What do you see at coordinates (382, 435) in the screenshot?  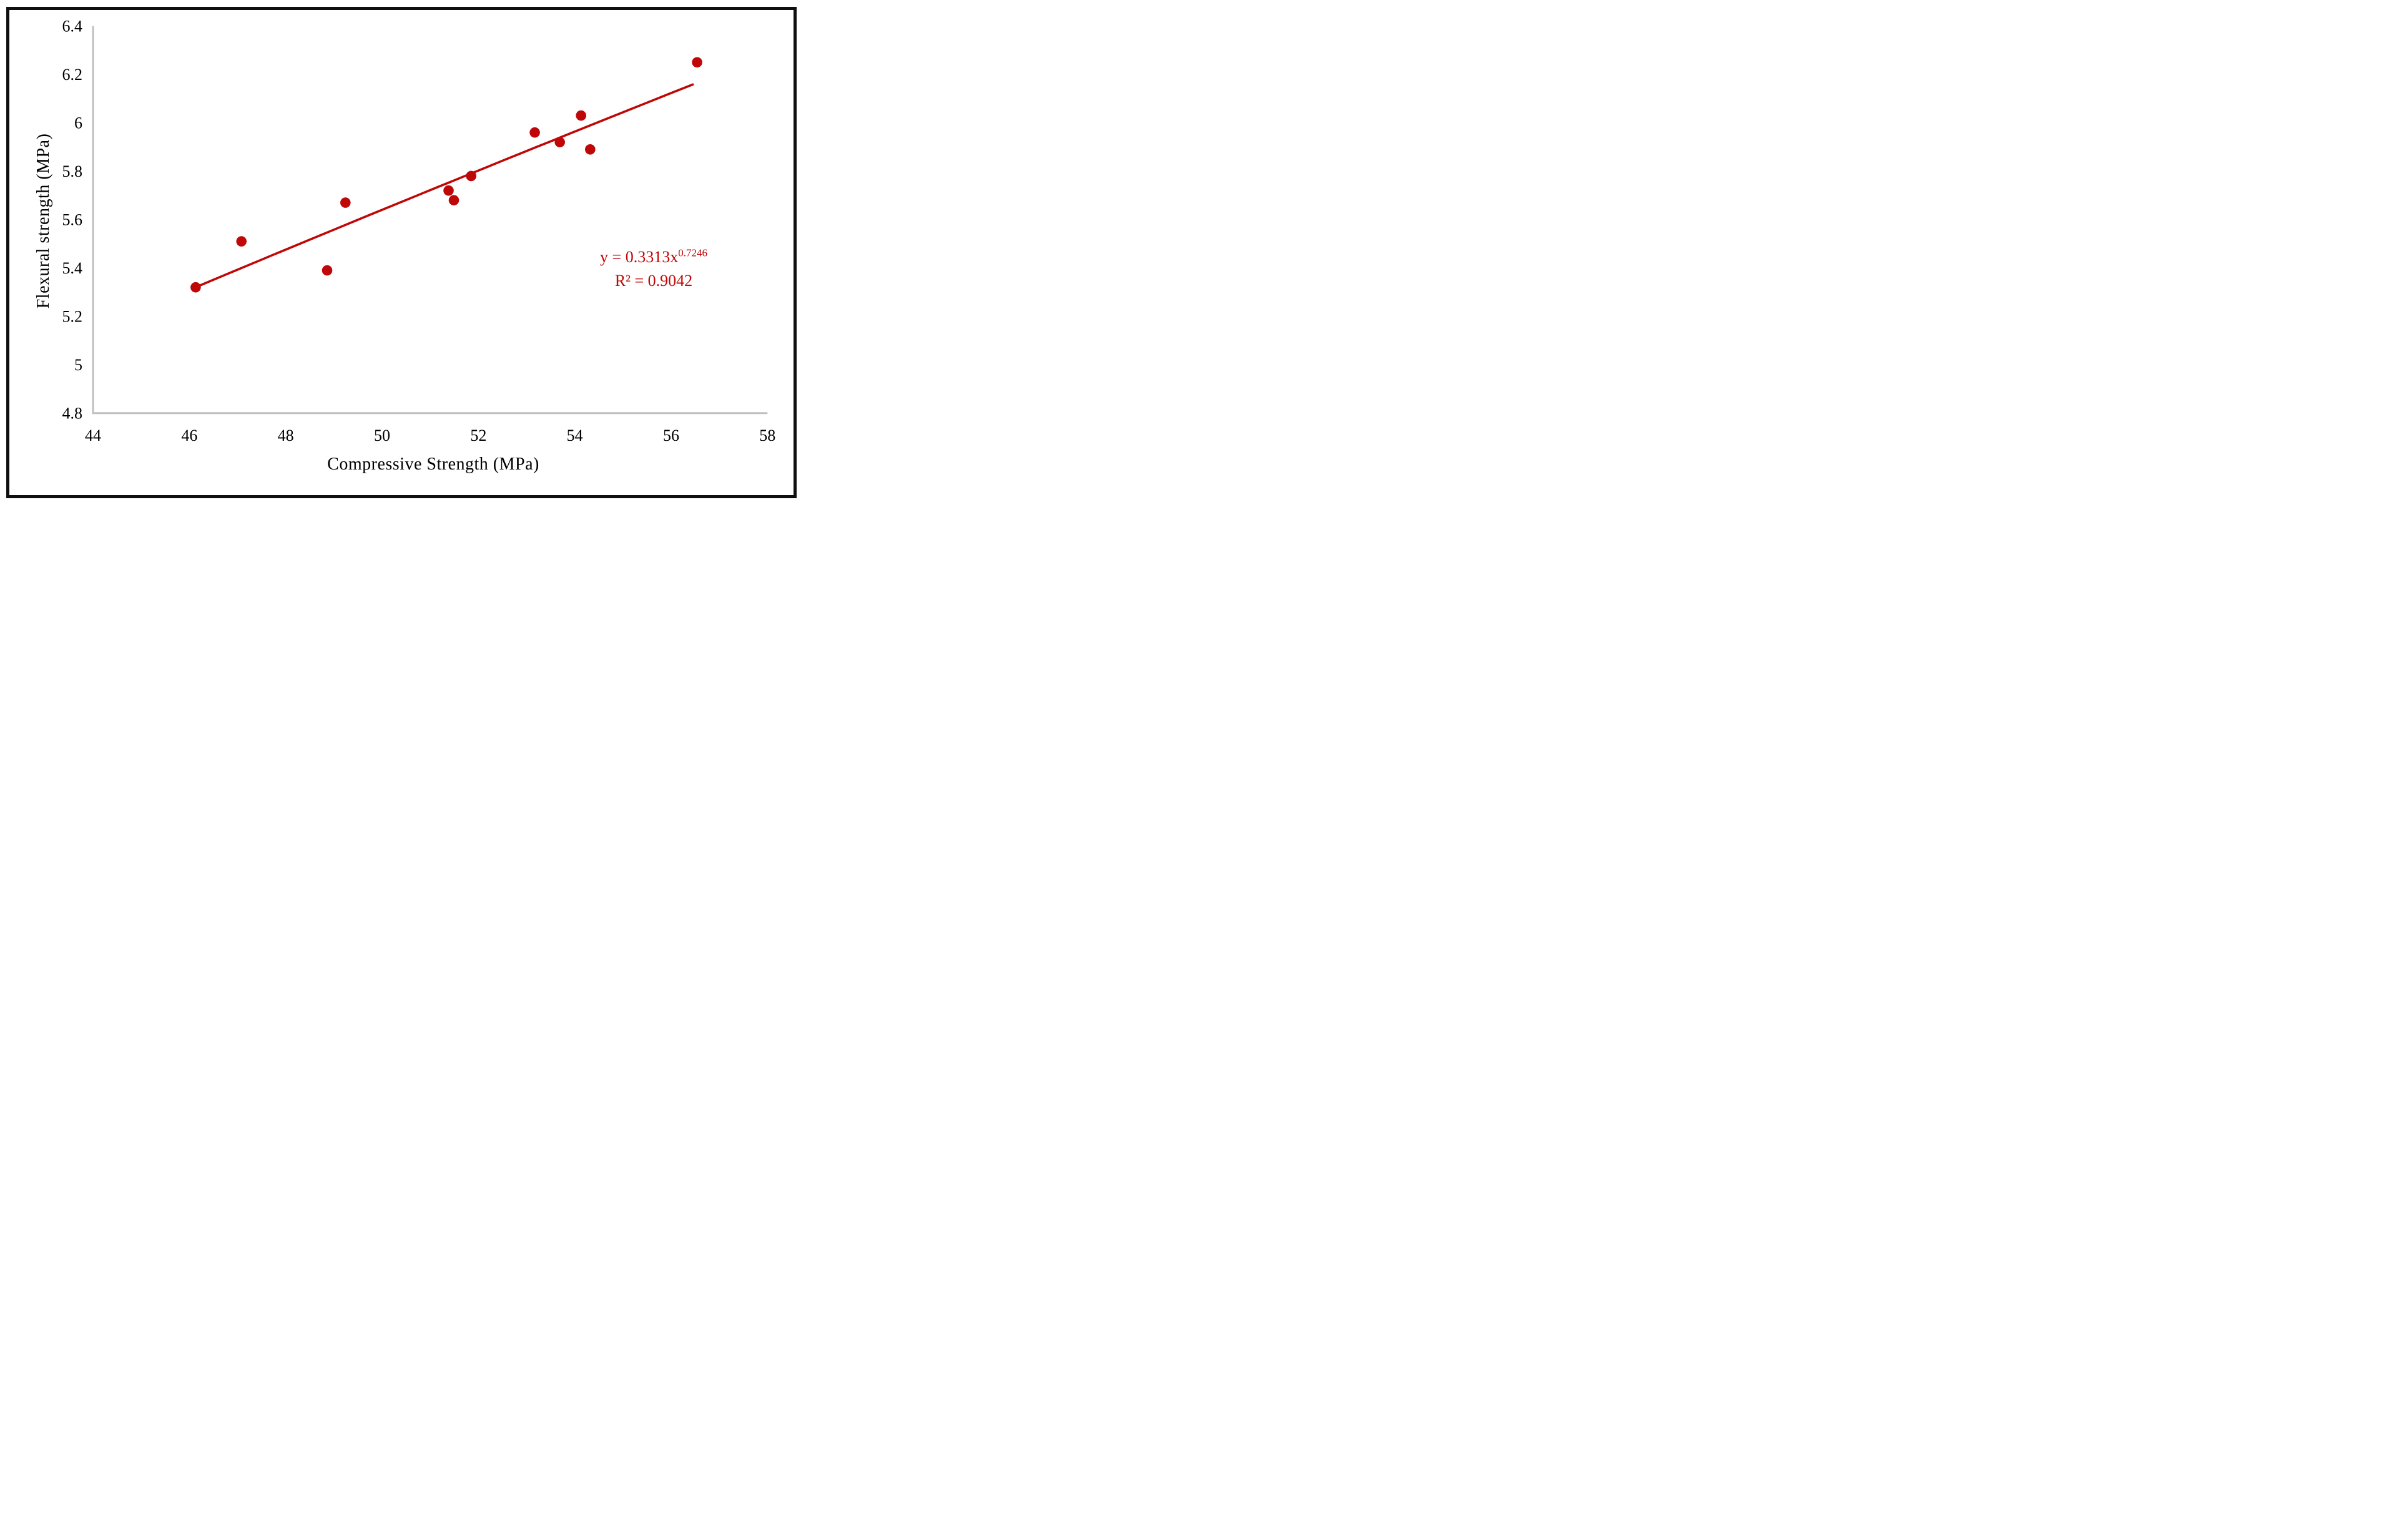 I see `x-tick-label: 50` at bounding box center [382, 435].